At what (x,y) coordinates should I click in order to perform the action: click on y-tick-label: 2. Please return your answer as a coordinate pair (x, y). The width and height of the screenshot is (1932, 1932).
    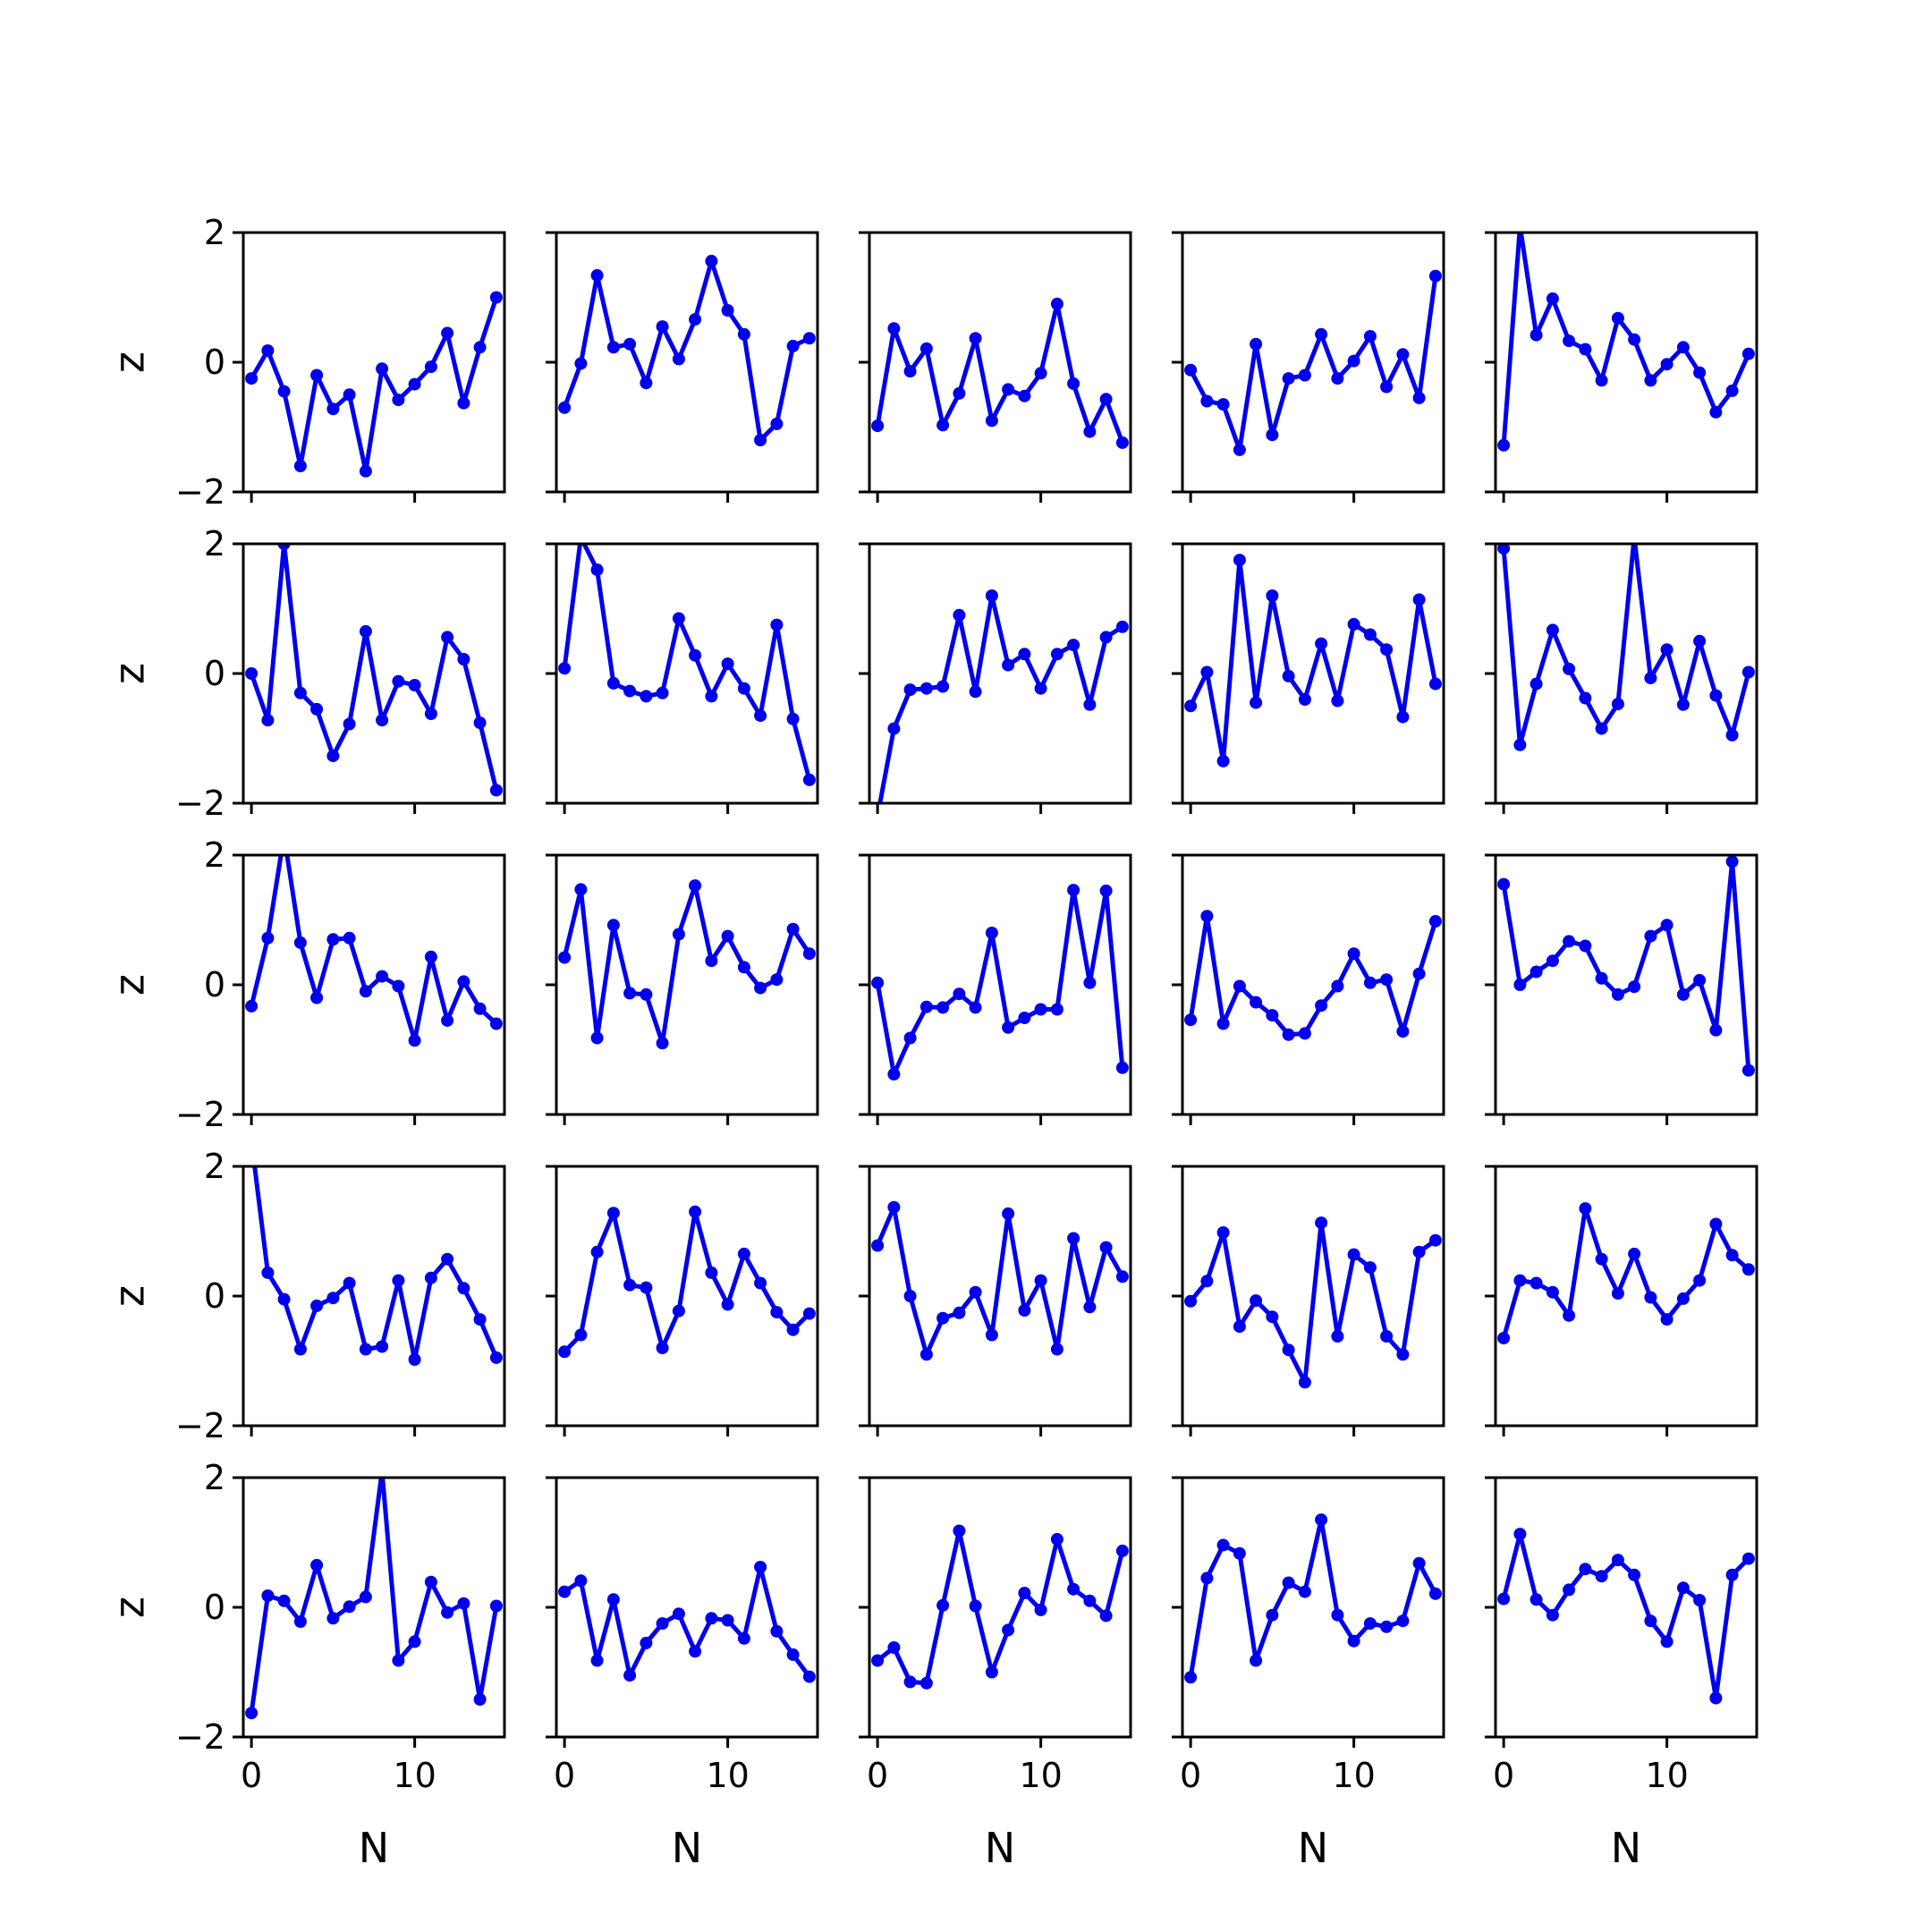
    Looking at the image, I should click on (214, 855).